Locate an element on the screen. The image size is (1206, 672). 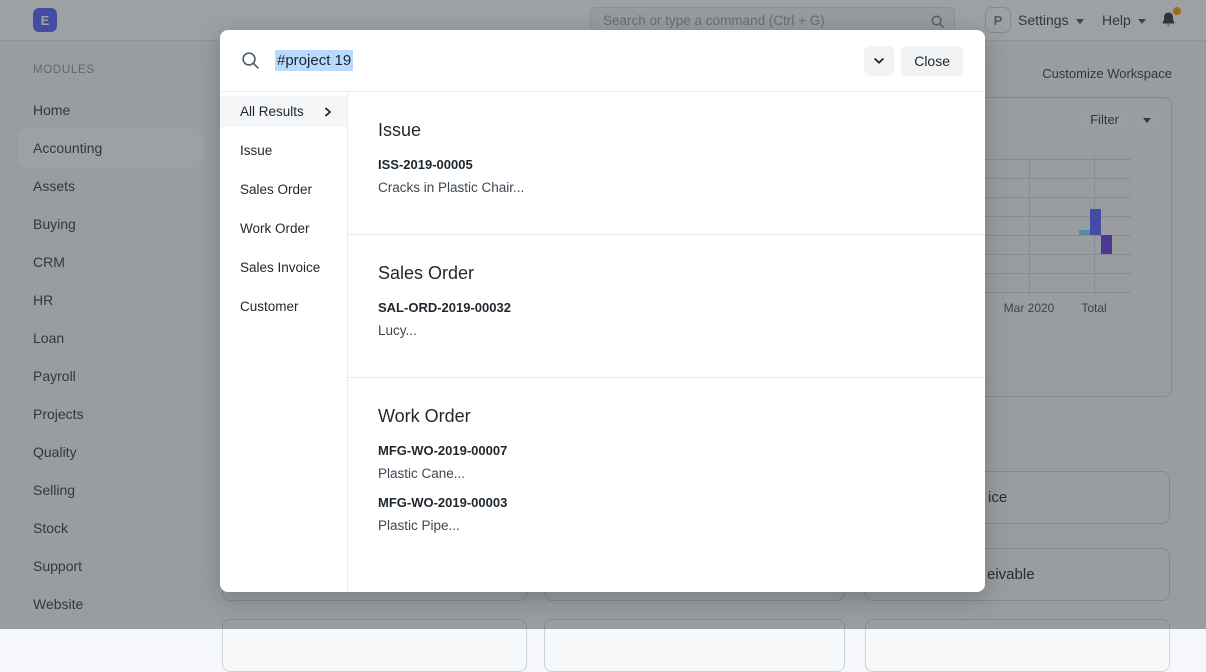
result-id-link: ISS-2019-00005 is located at coordinates (425, 164).